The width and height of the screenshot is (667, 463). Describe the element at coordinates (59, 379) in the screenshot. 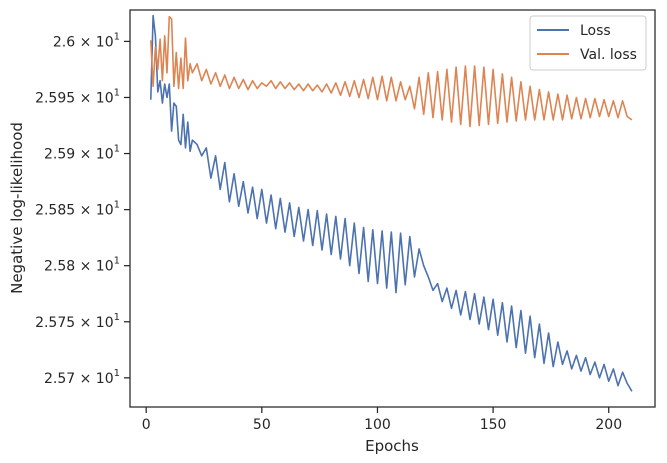

I see `y-tick-mantissa: 2.57` at that location.